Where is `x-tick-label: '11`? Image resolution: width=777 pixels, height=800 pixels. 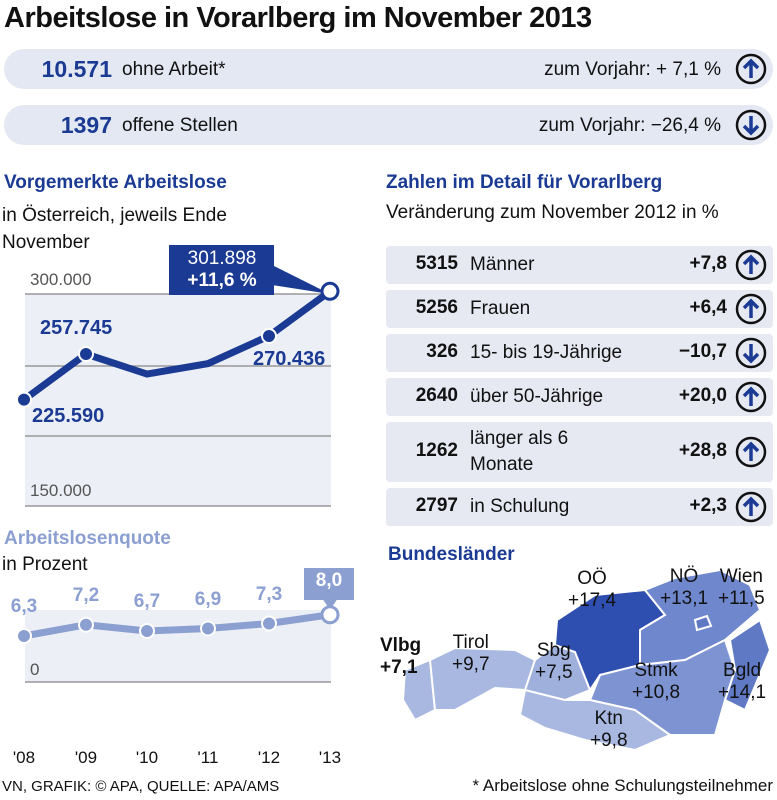
x-tick-label: '11 is located at coordinates (208, 757).